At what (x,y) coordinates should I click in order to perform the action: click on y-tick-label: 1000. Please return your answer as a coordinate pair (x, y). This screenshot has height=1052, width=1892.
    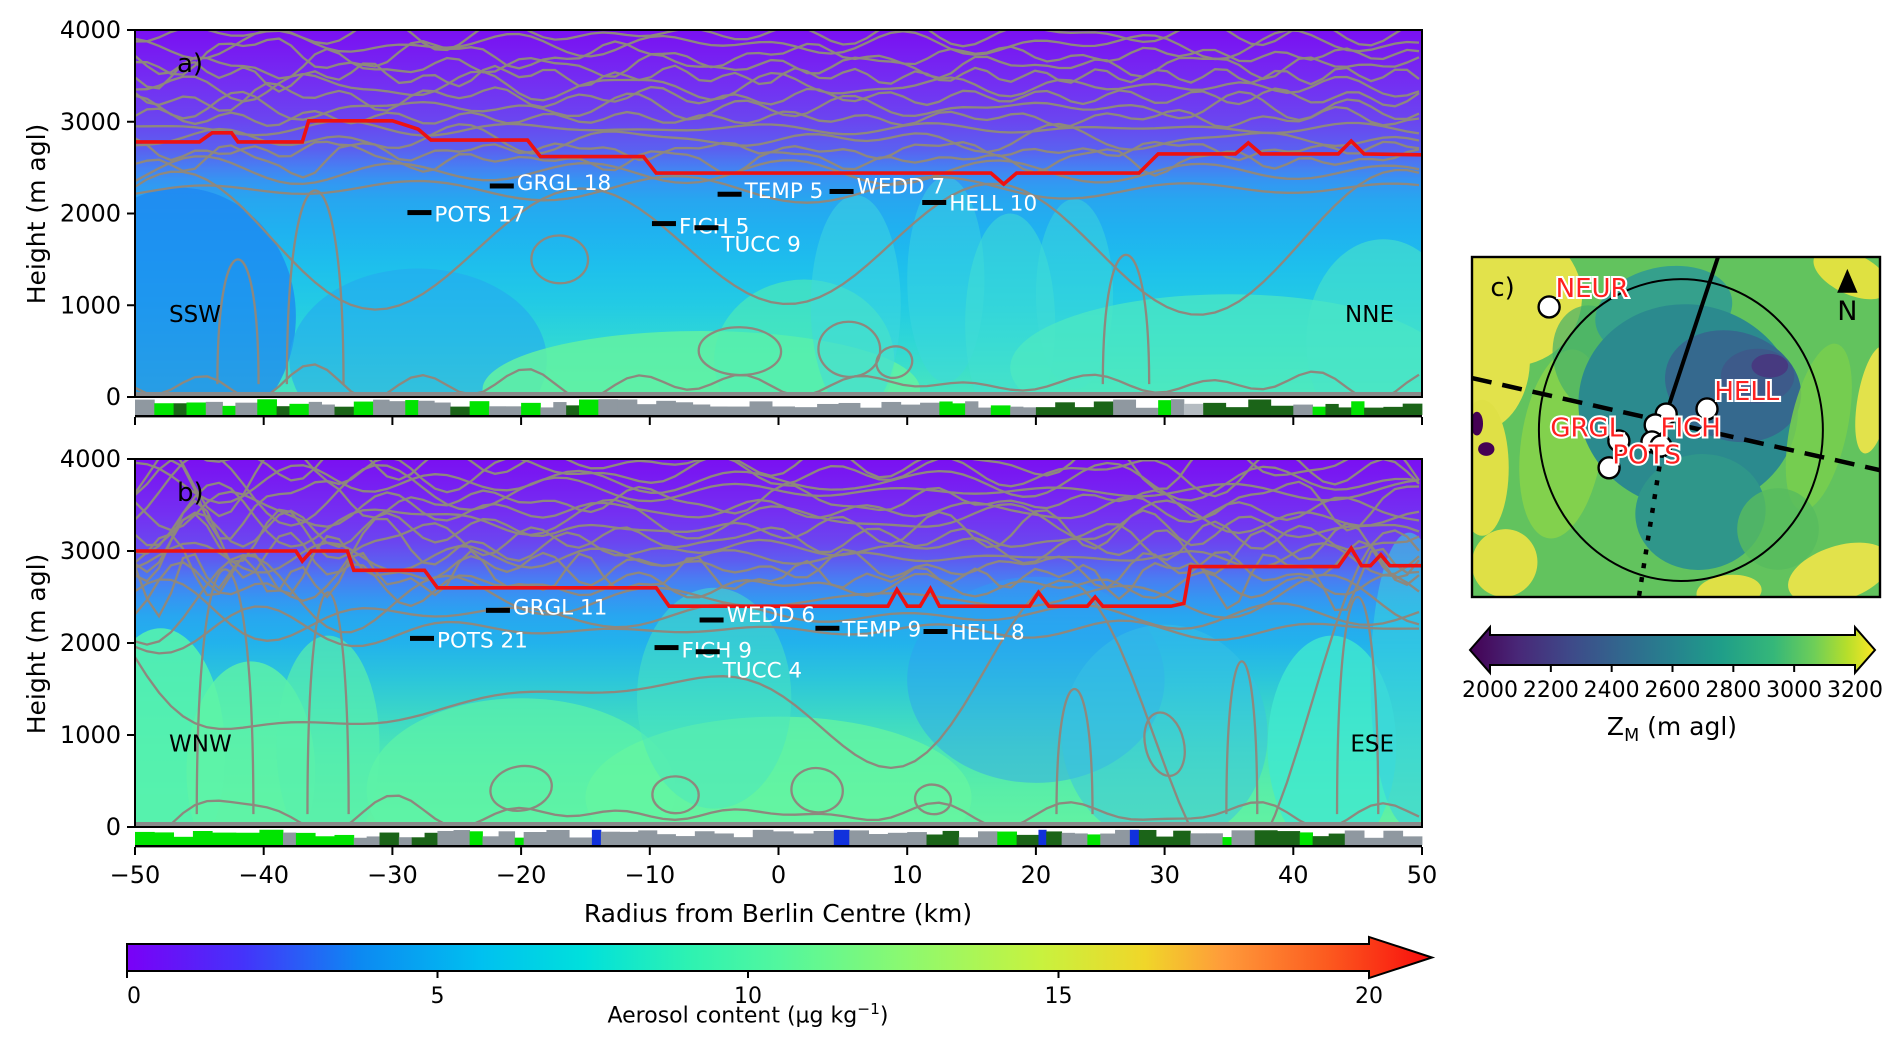
    Looking at the image, I should click on (90, 735).